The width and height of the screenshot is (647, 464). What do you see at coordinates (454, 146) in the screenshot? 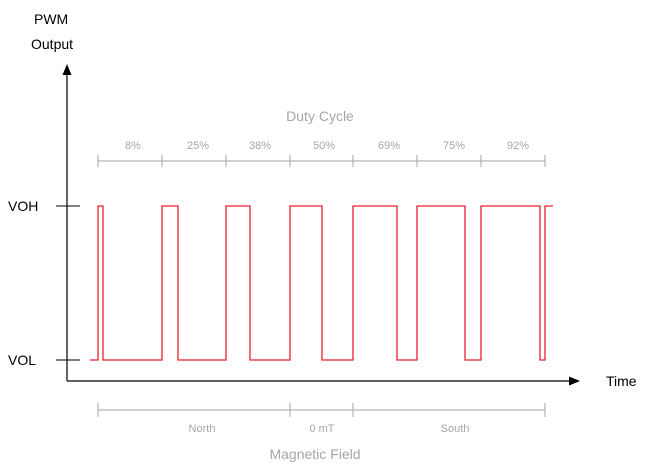
I see `duty-cycle-label: 75%` at bounding box center [454, 146].